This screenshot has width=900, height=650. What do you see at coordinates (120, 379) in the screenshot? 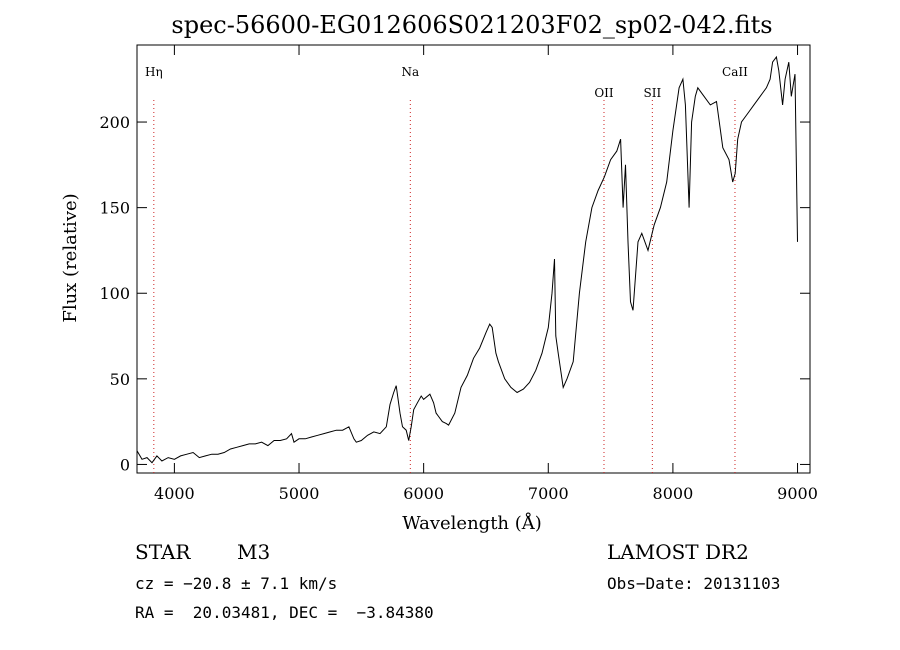
I see `y-tick-label-50: 50` at bounding box center [120, 379].